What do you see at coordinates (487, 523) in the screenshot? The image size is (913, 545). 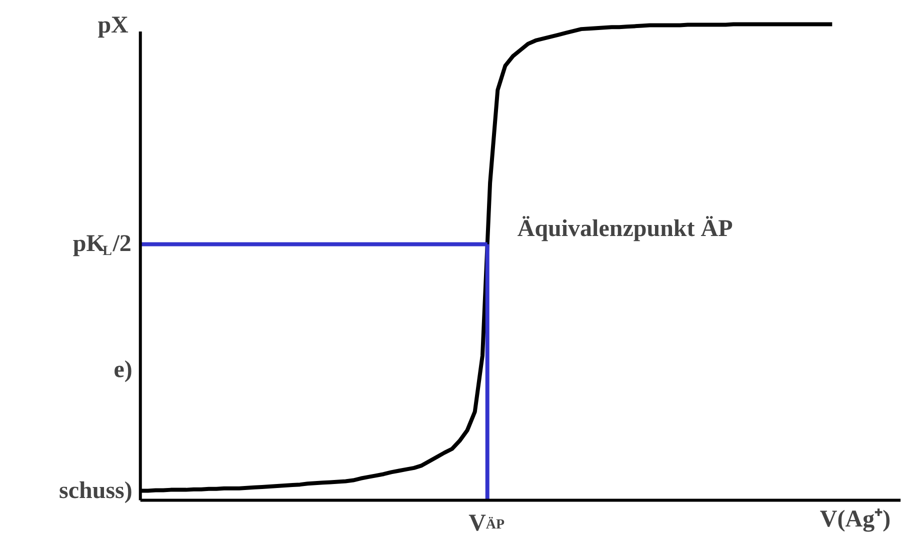 I see `text: VÄP` at bounding box center [487, 523].